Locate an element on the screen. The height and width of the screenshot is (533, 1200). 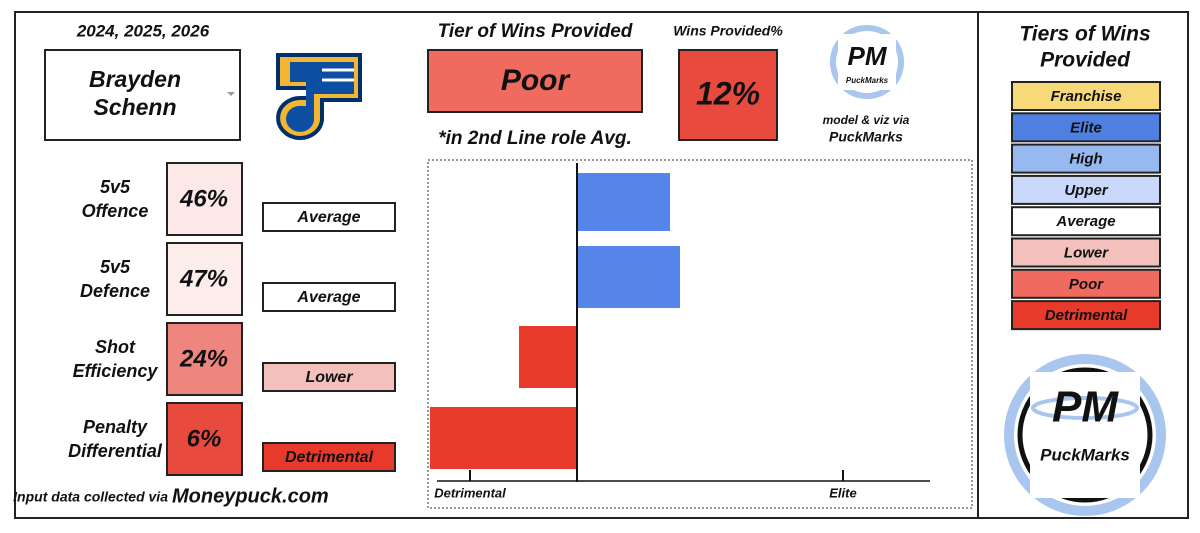
tier-box is located at coordinates (535, 81).